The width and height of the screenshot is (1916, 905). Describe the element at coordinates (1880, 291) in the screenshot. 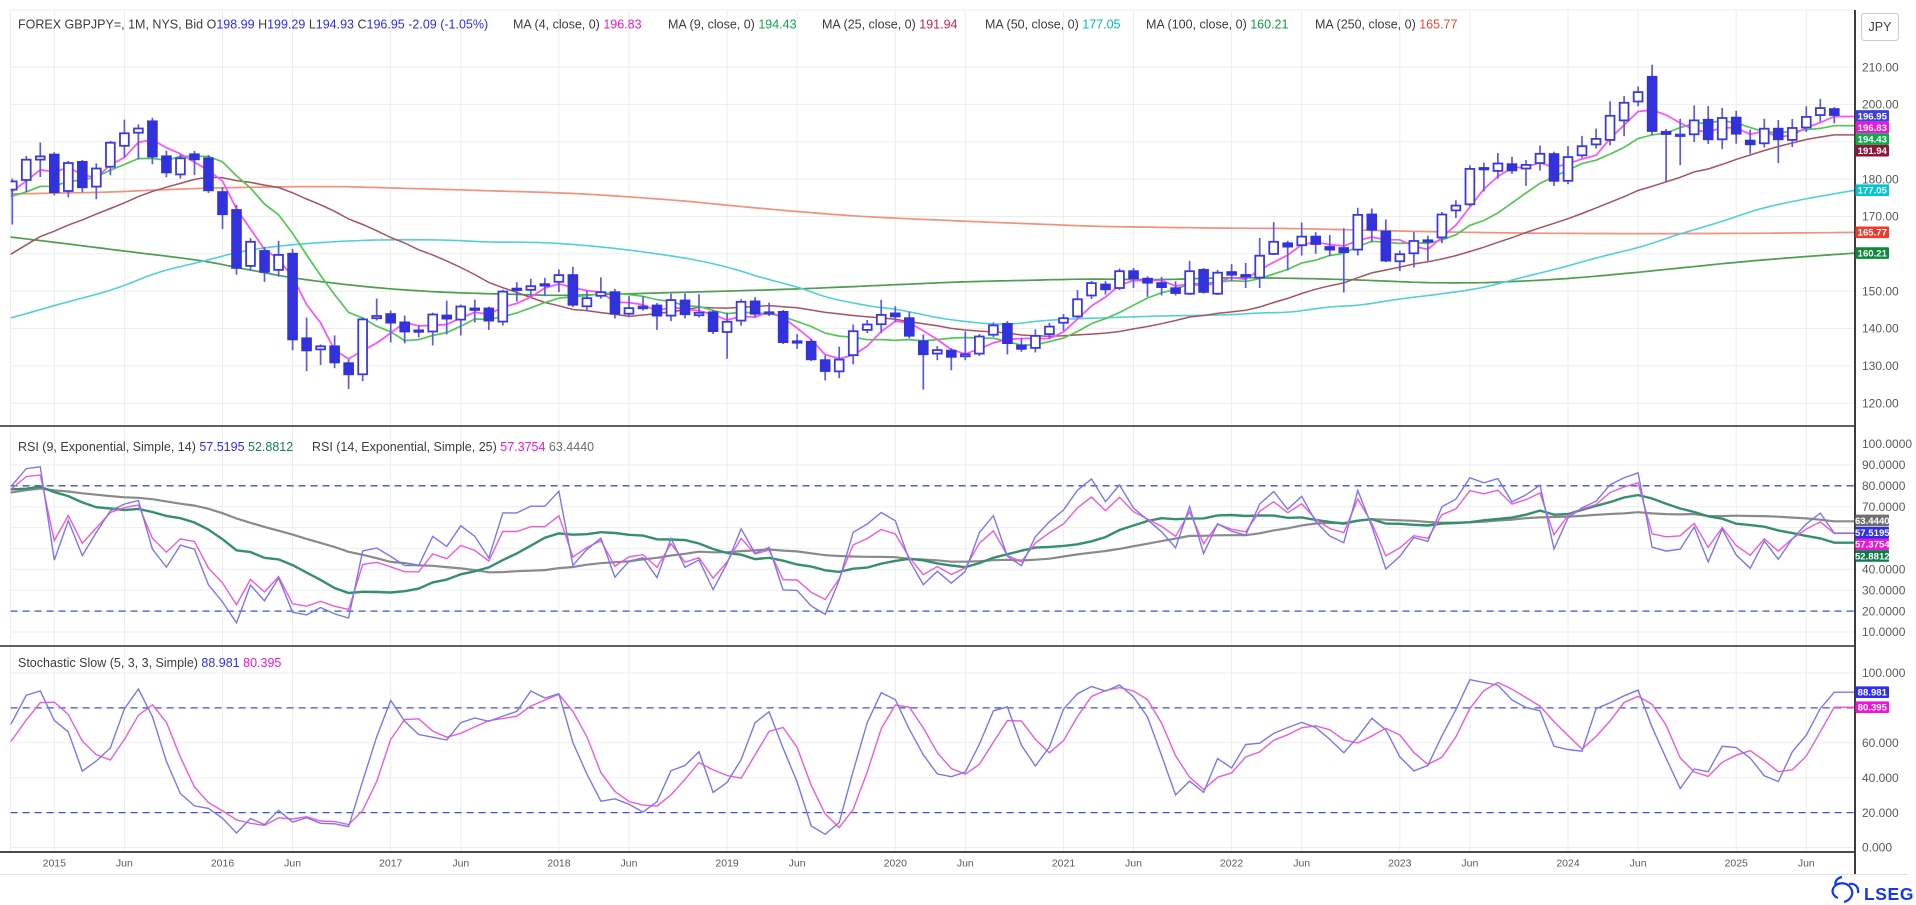

I see `svg-text: 150.00` at that location.